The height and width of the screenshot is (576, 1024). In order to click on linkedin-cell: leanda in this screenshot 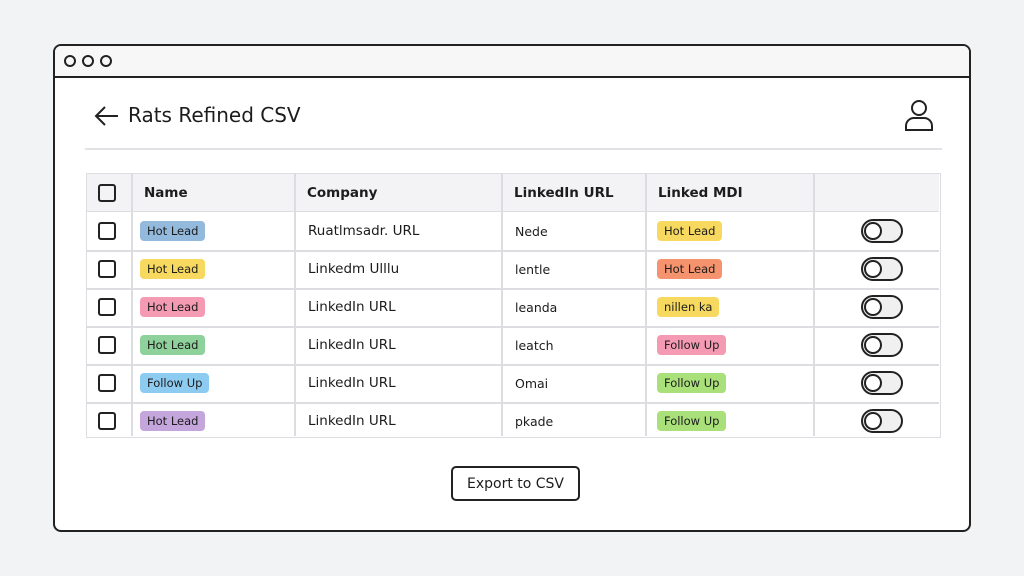, I will do `click(536, 307)`.